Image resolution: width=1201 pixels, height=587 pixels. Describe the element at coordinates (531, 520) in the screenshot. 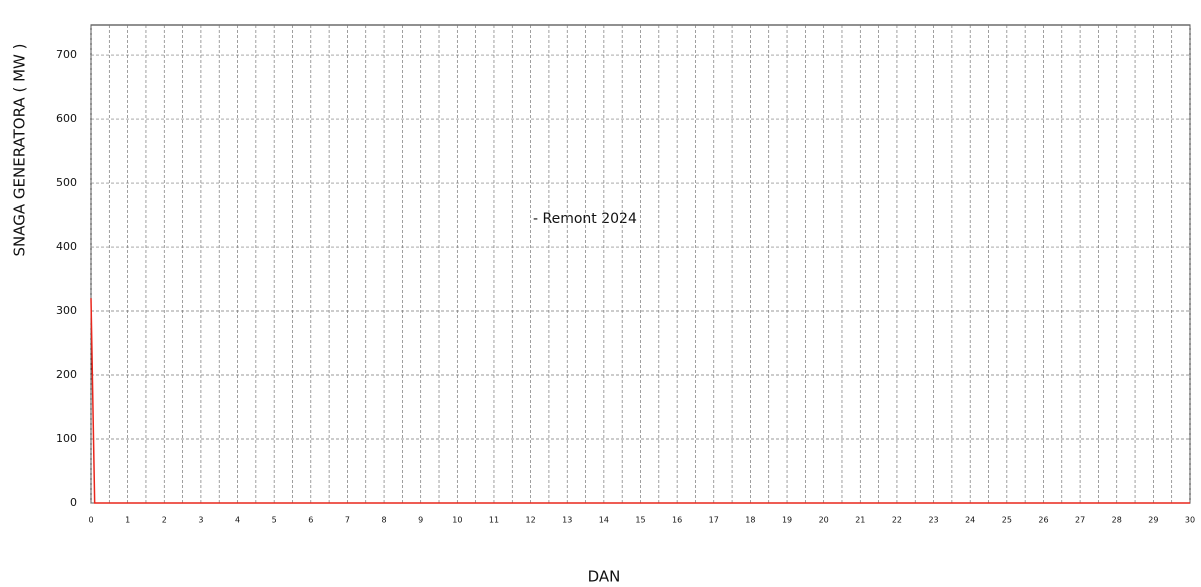

I see `x-tick-label: 12` at that location.